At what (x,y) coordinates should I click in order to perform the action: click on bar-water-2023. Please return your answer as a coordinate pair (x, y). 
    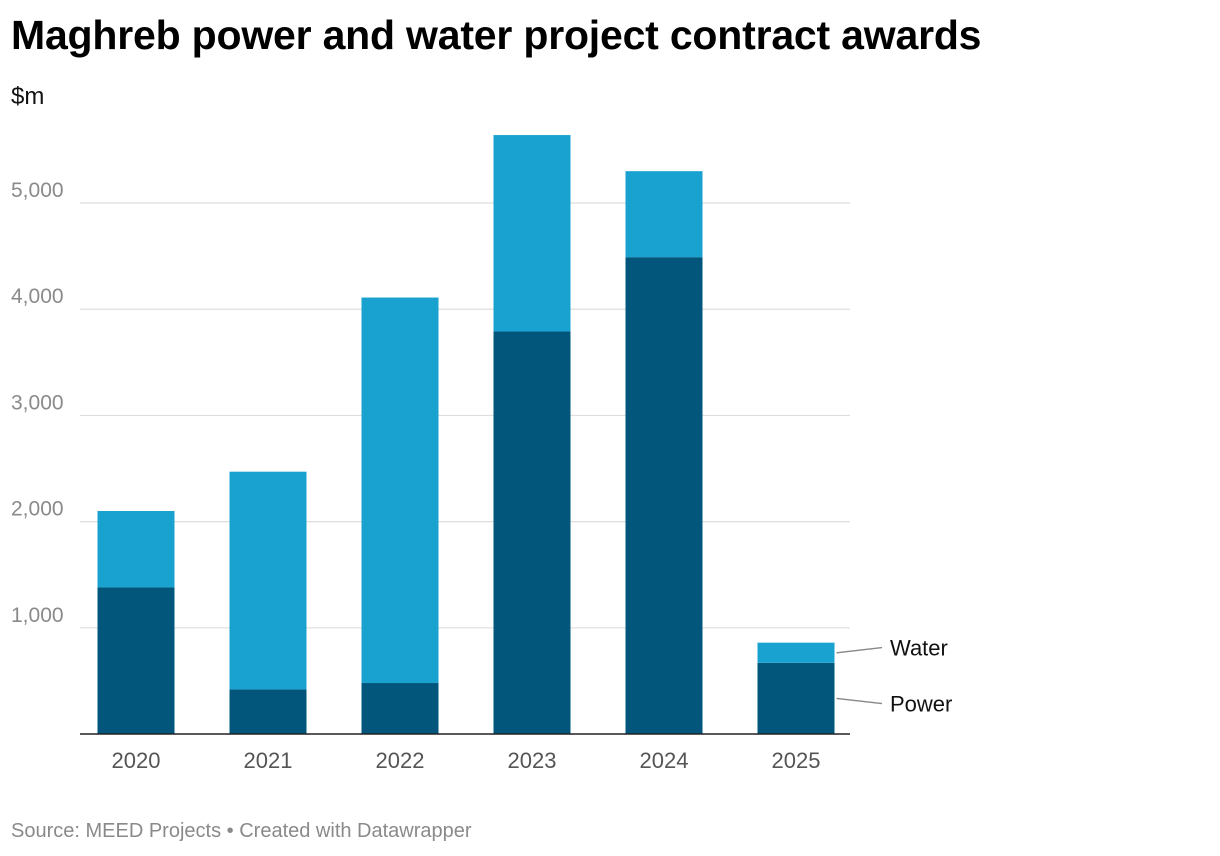
    Looking at the image, I should click on (532, 233).